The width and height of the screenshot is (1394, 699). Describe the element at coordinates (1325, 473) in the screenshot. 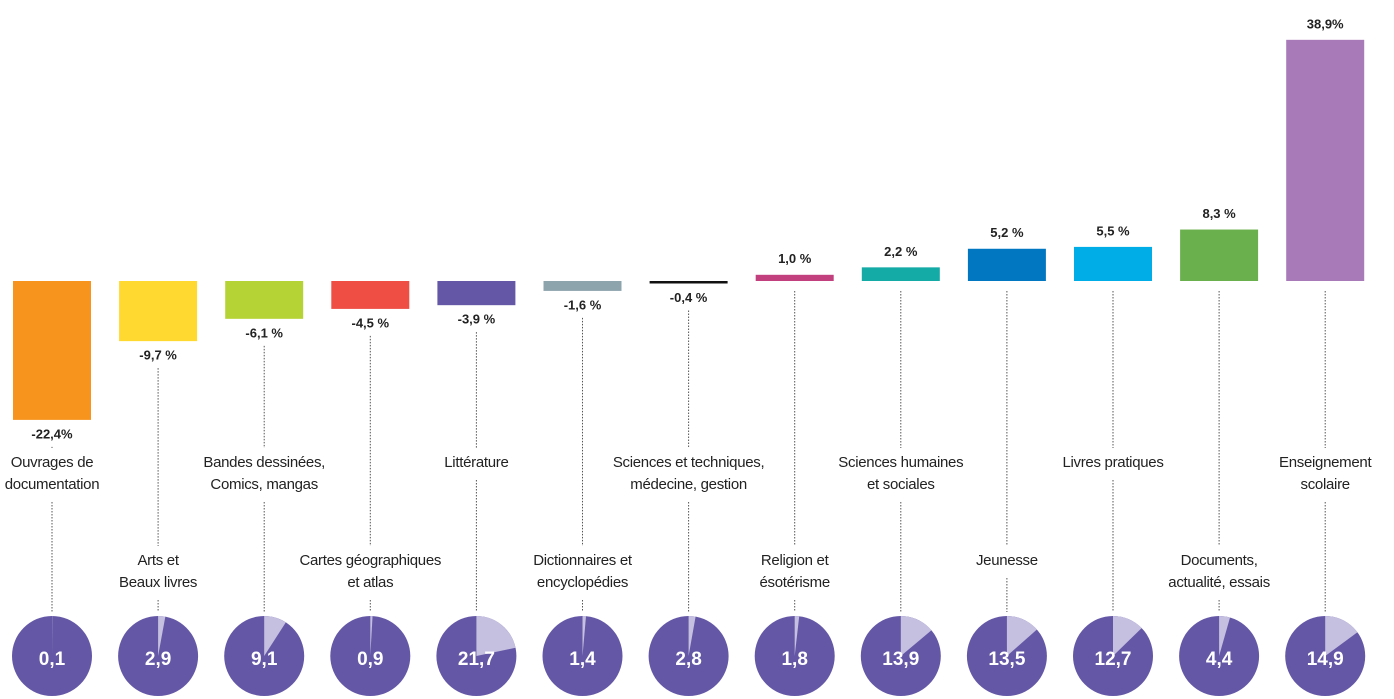

I see `category-label: Enseignement scolaire` at that location.